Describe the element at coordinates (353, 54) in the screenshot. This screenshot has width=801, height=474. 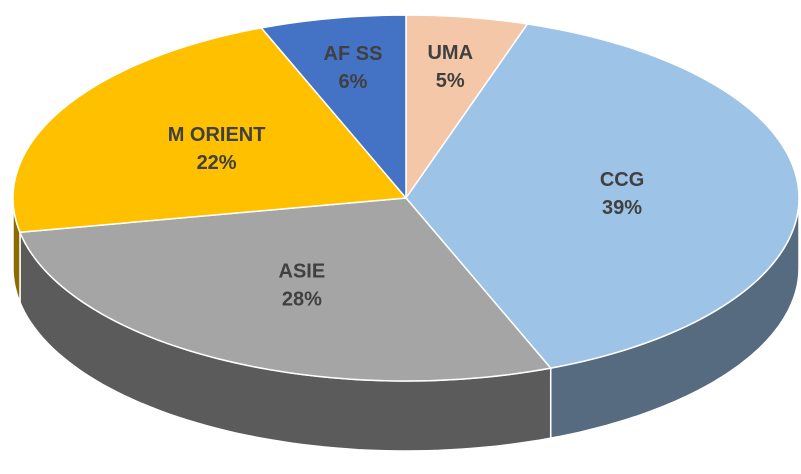
I see `data-label-category: AF SS` at that location.